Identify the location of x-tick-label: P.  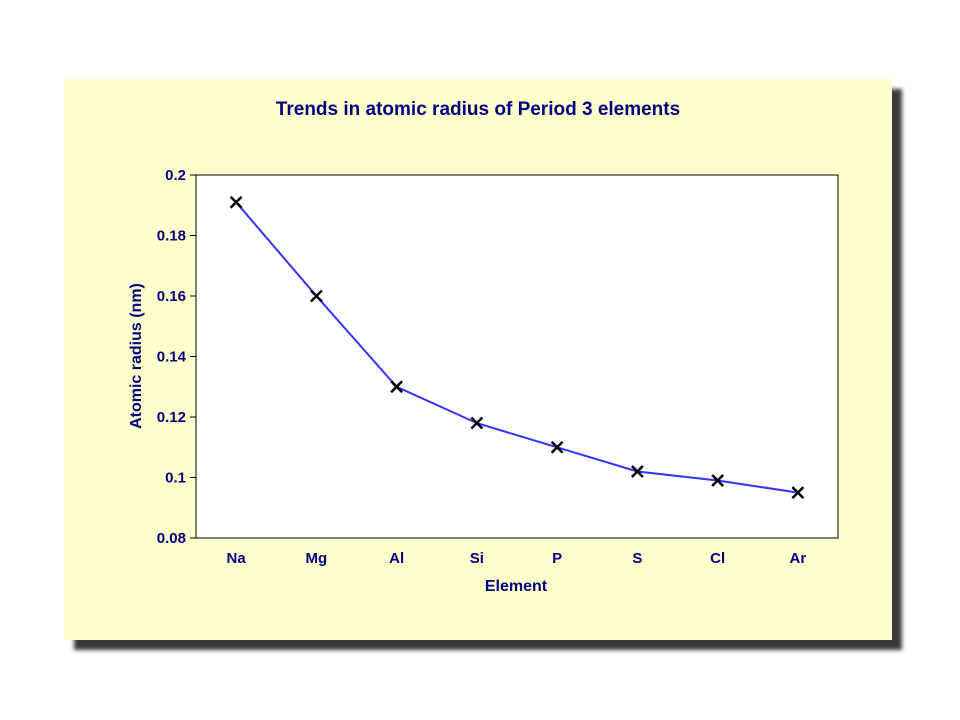
(557, 558).